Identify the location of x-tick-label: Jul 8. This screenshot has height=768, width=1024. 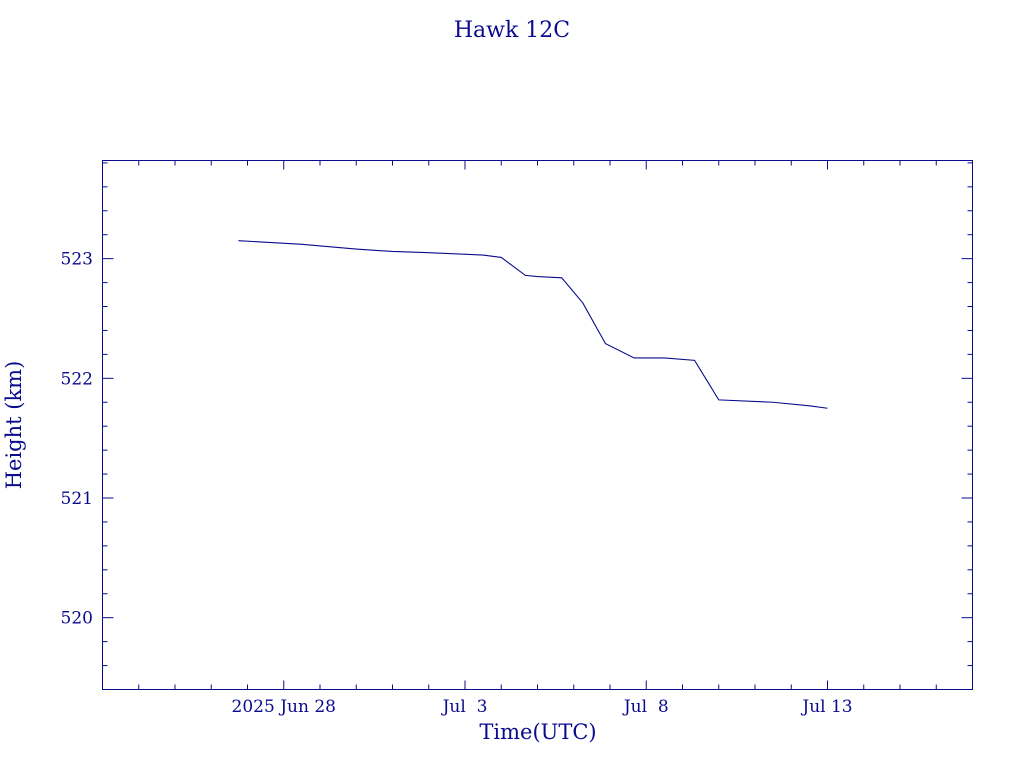
(645, 707).